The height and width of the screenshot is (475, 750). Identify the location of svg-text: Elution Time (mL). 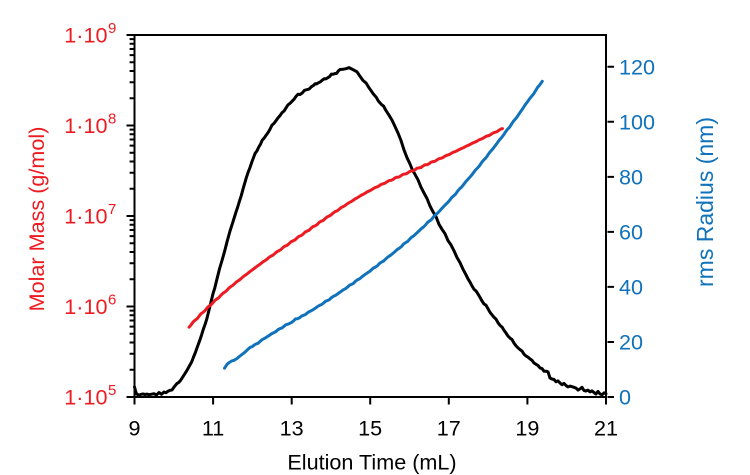
(371, 462).